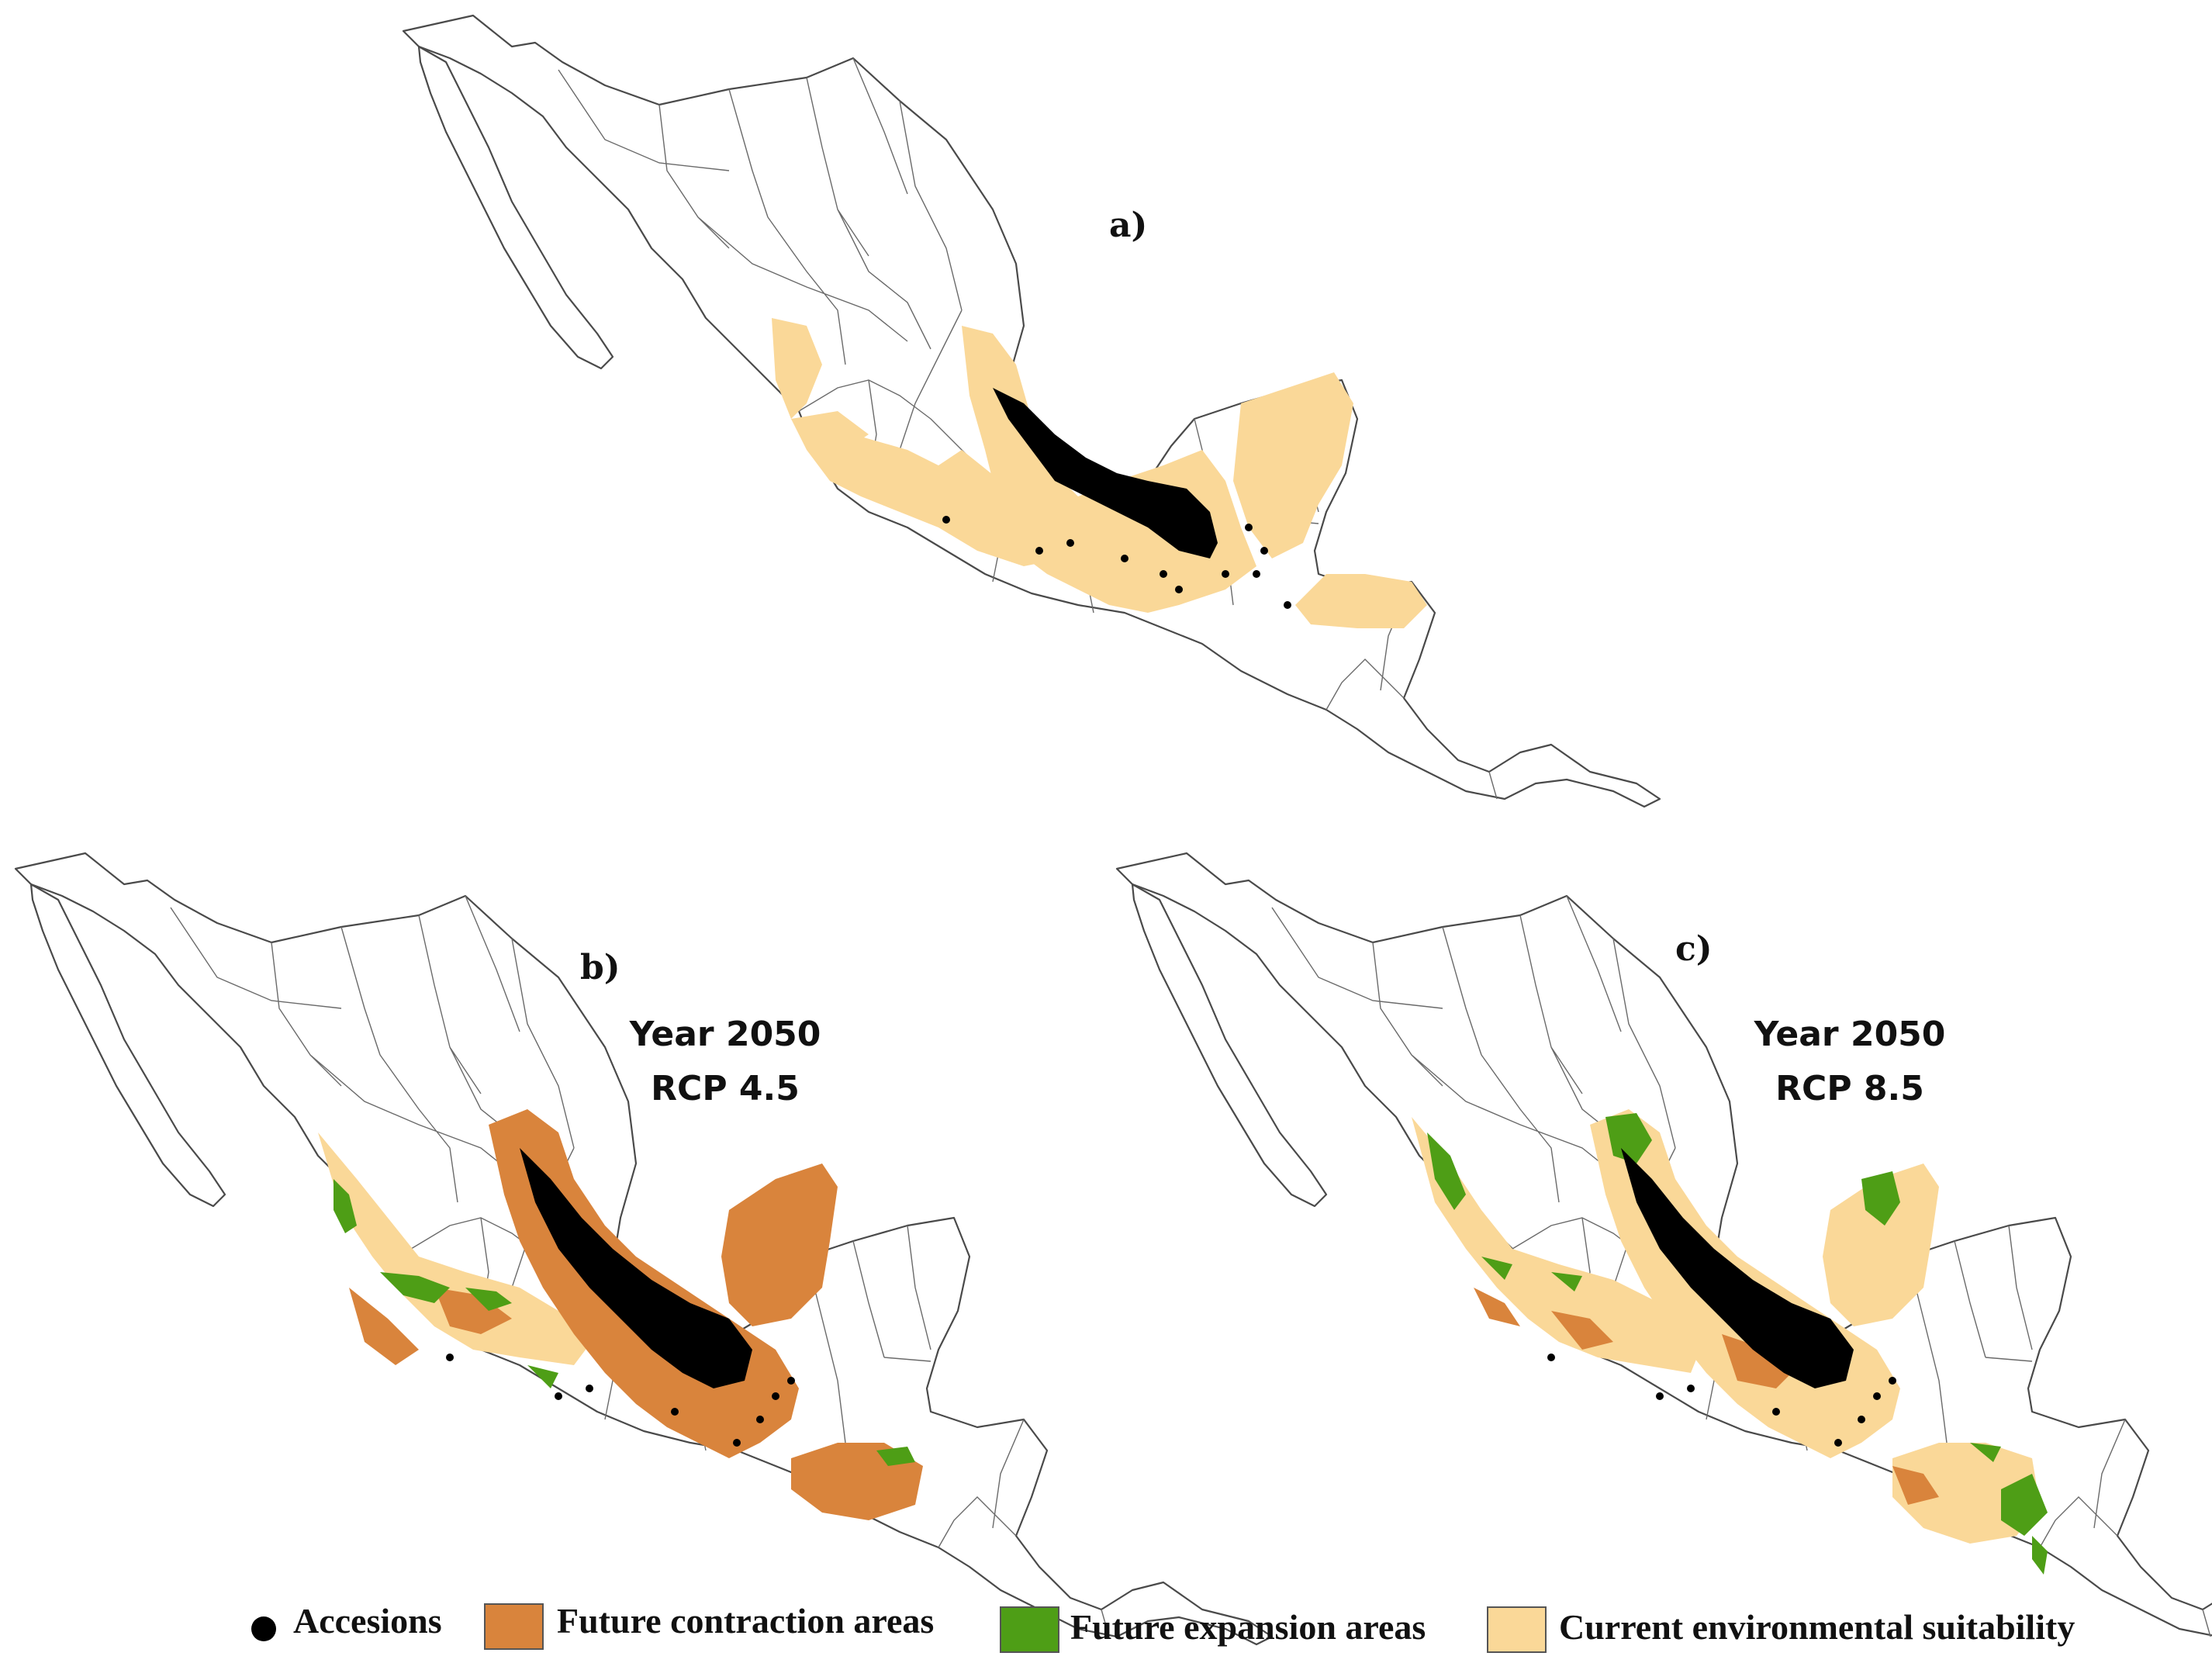 Image resolution: width=2212 pixels, height=1670 pixels. I want to click on suitability-legend-swatch, so click(1517, 1629).